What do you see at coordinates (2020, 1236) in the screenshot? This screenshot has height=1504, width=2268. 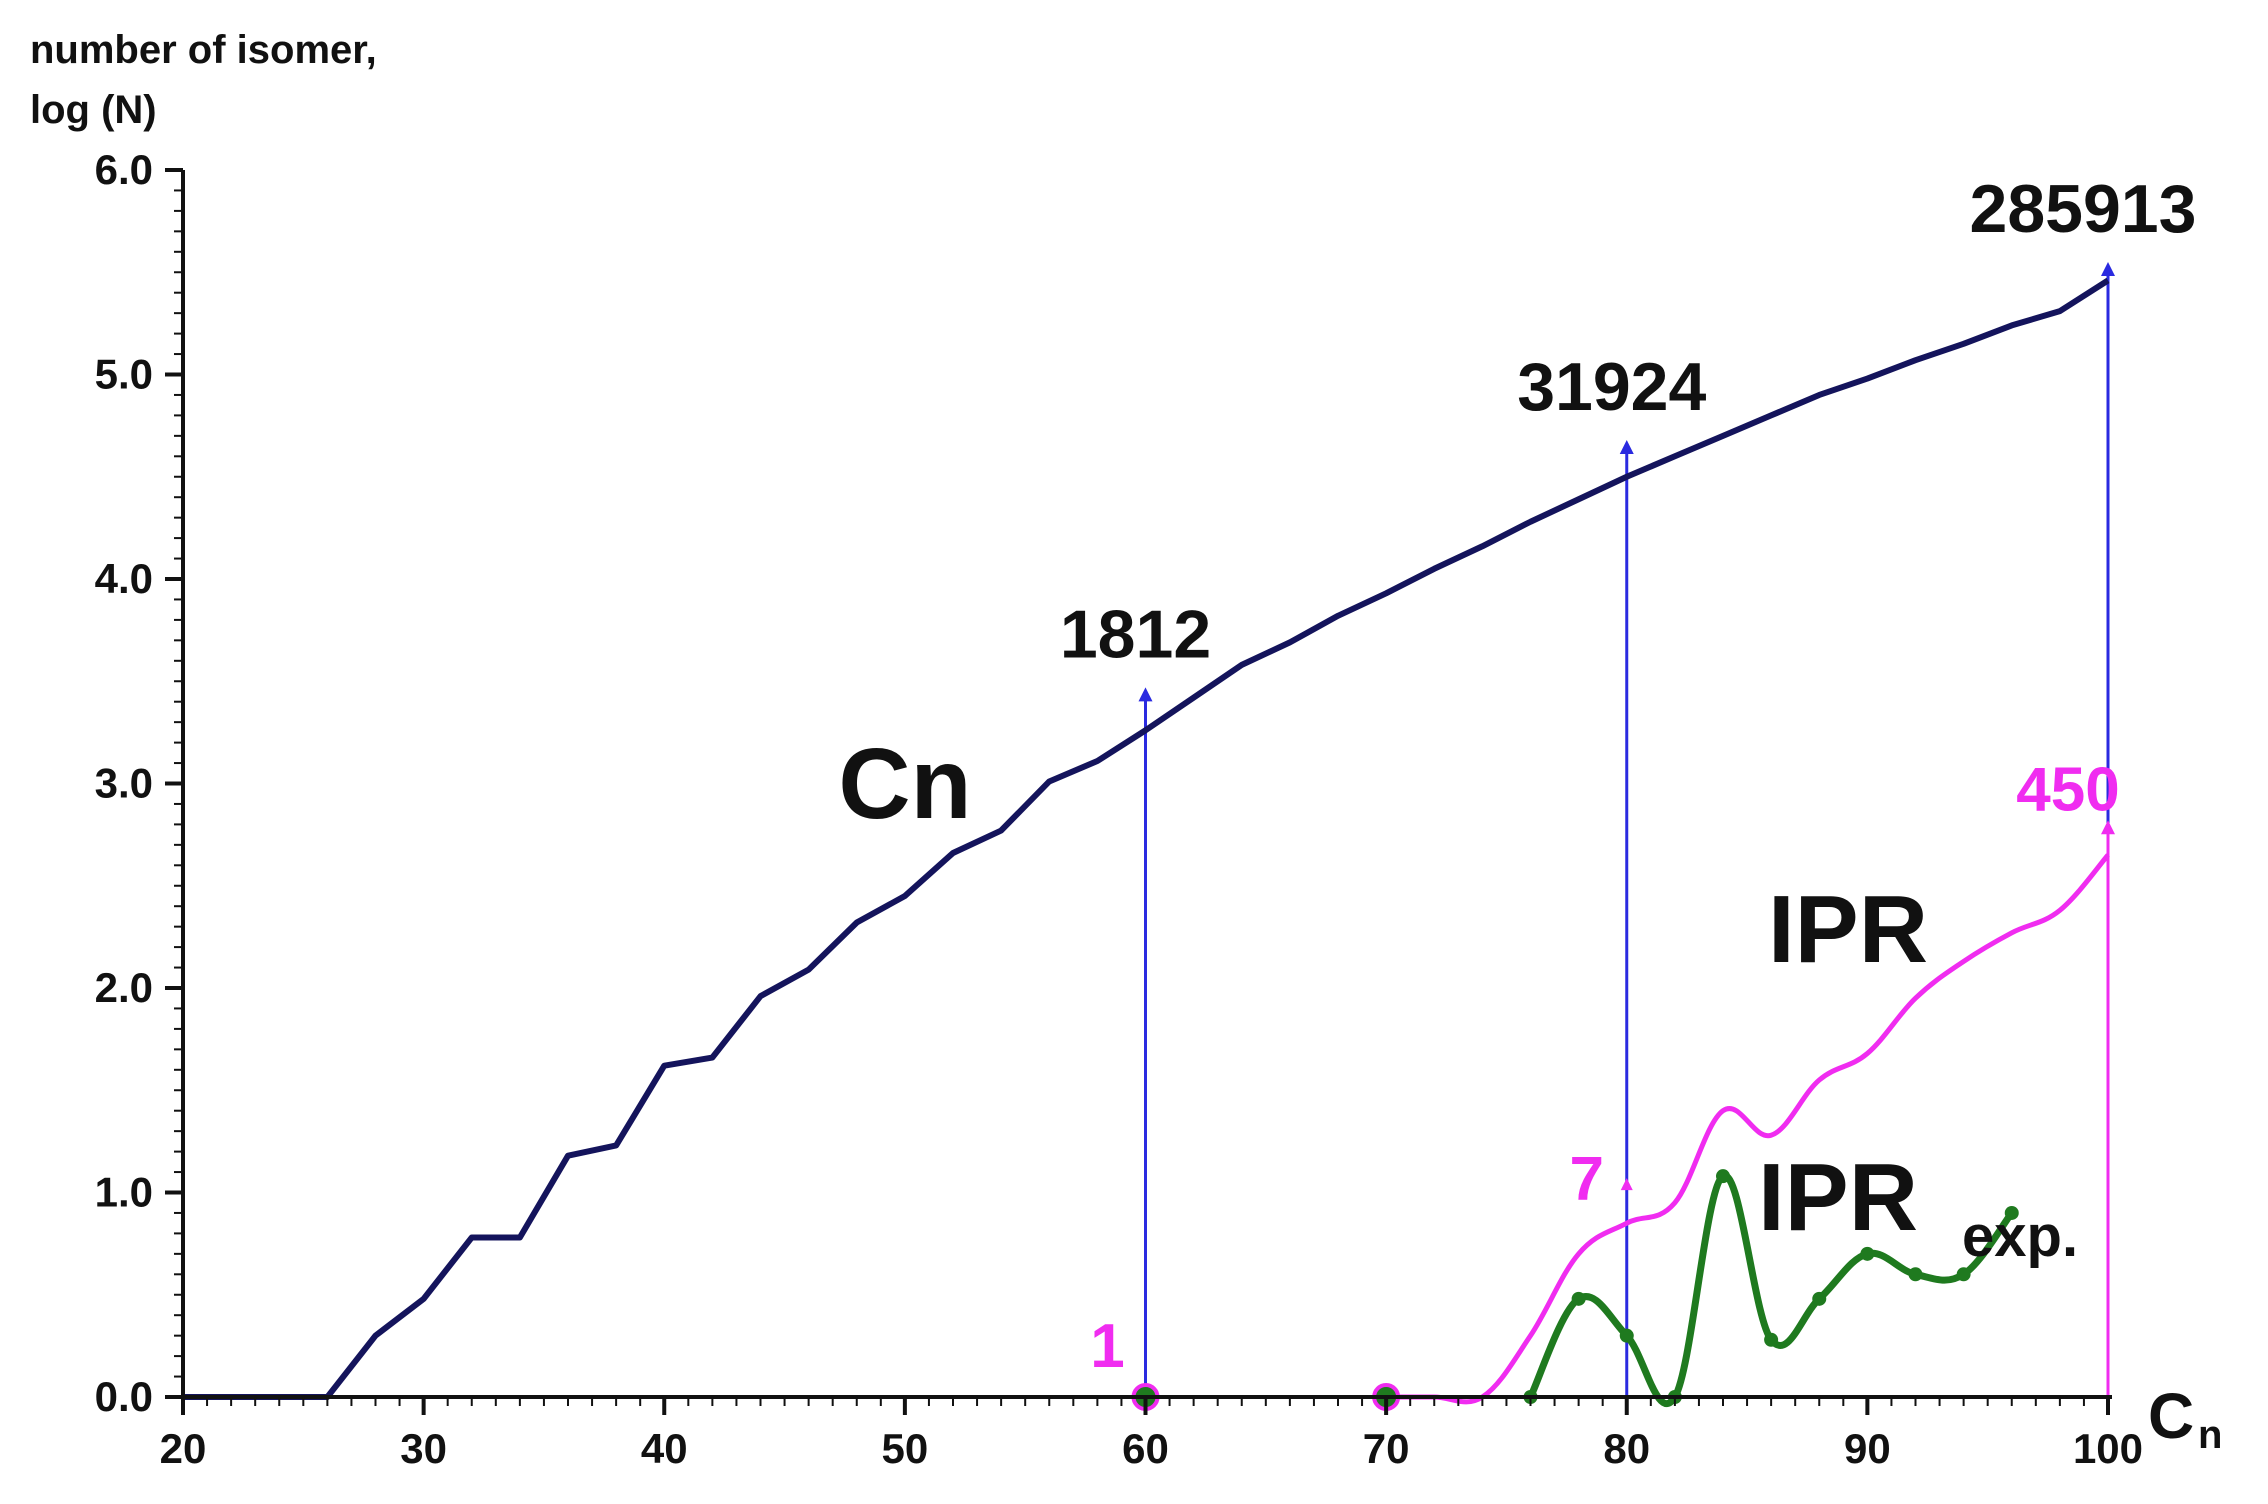 I see `series-label-ipr-exp-subscript: exp.` at bounding box center [2020, 1236].